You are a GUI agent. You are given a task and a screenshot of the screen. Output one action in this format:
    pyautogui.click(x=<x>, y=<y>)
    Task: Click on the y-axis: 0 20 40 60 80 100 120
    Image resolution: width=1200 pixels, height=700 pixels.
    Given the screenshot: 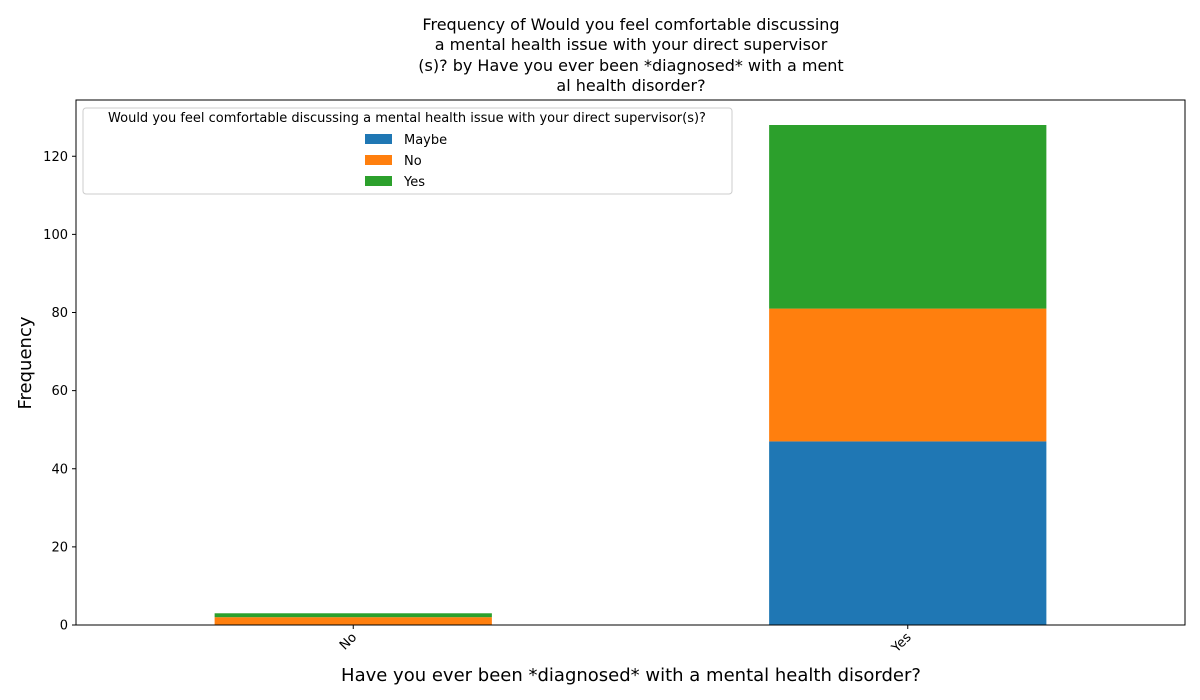 What is the action you would take?
    pyautogui.click(x=59, y=392)
    